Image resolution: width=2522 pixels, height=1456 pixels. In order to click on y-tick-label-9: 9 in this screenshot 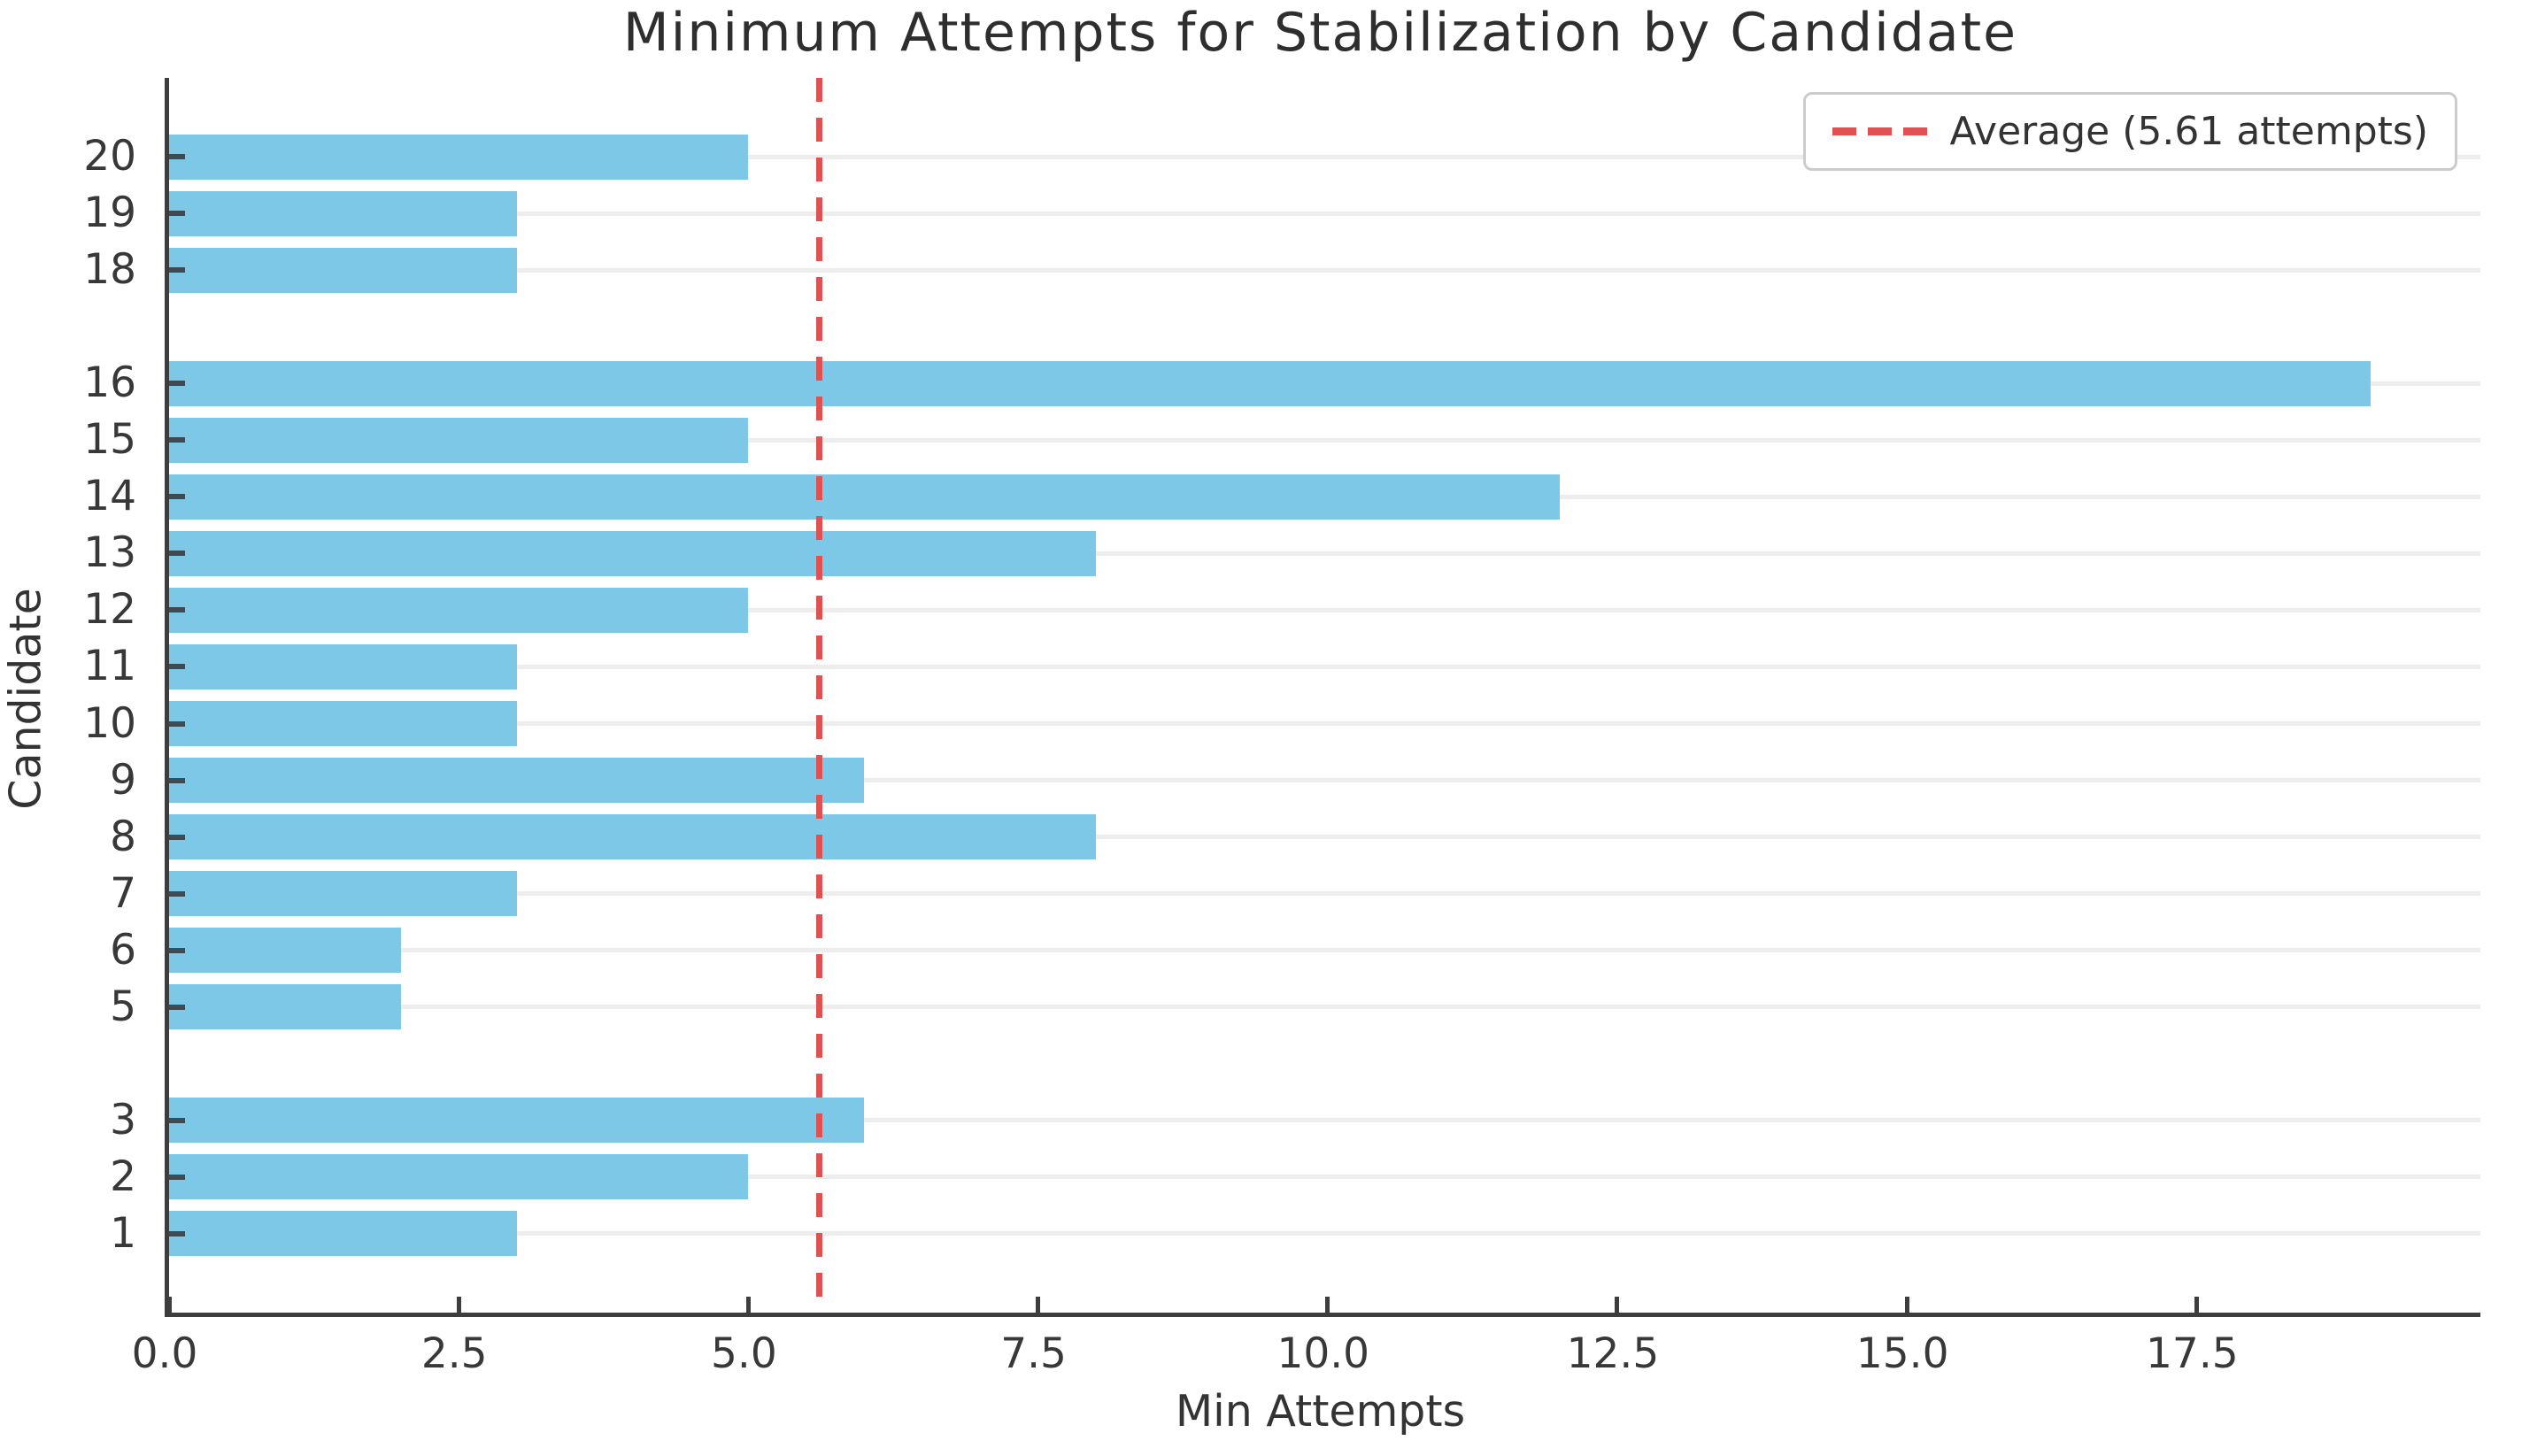, I will do `click(123, 780)`.